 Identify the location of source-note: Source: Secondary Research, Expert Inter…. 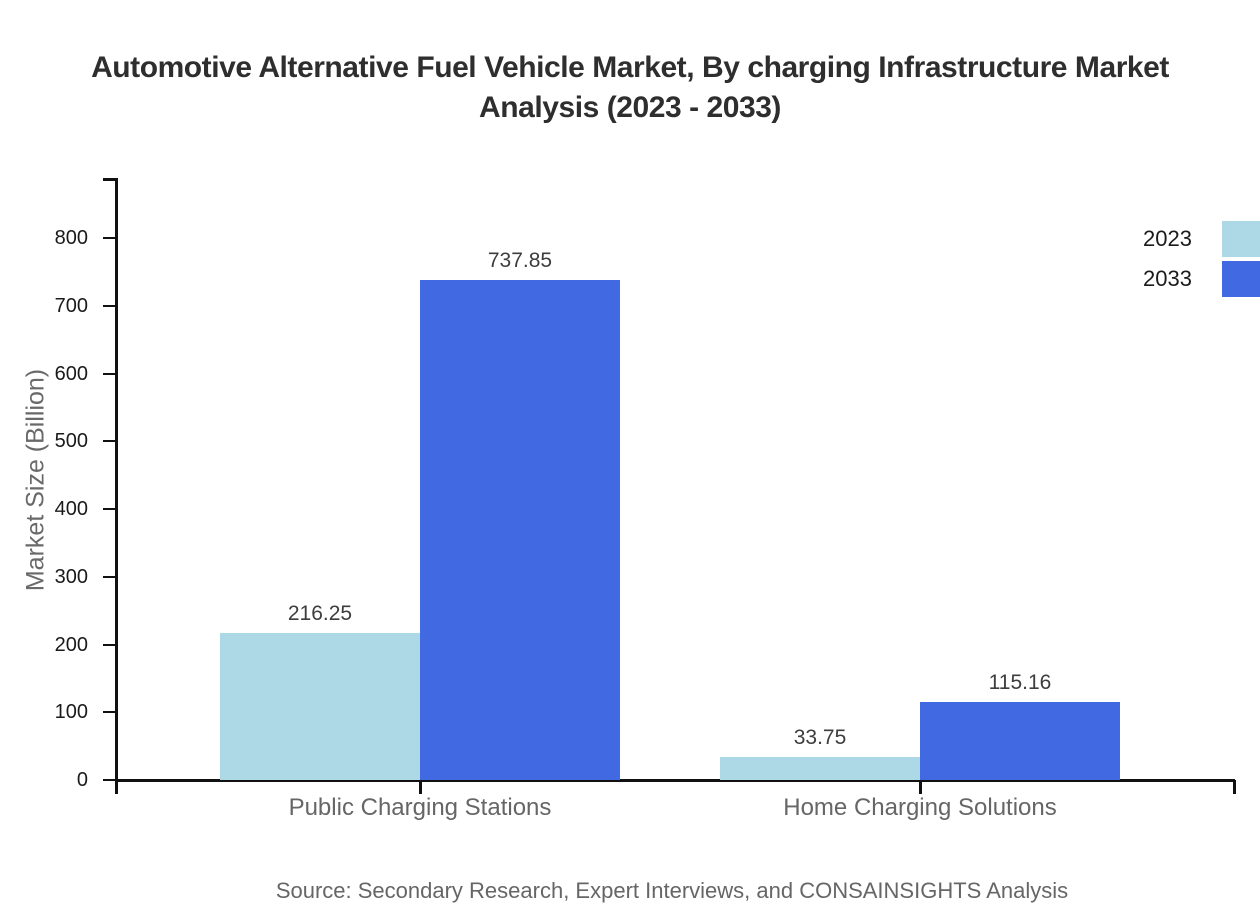
(672, 890).